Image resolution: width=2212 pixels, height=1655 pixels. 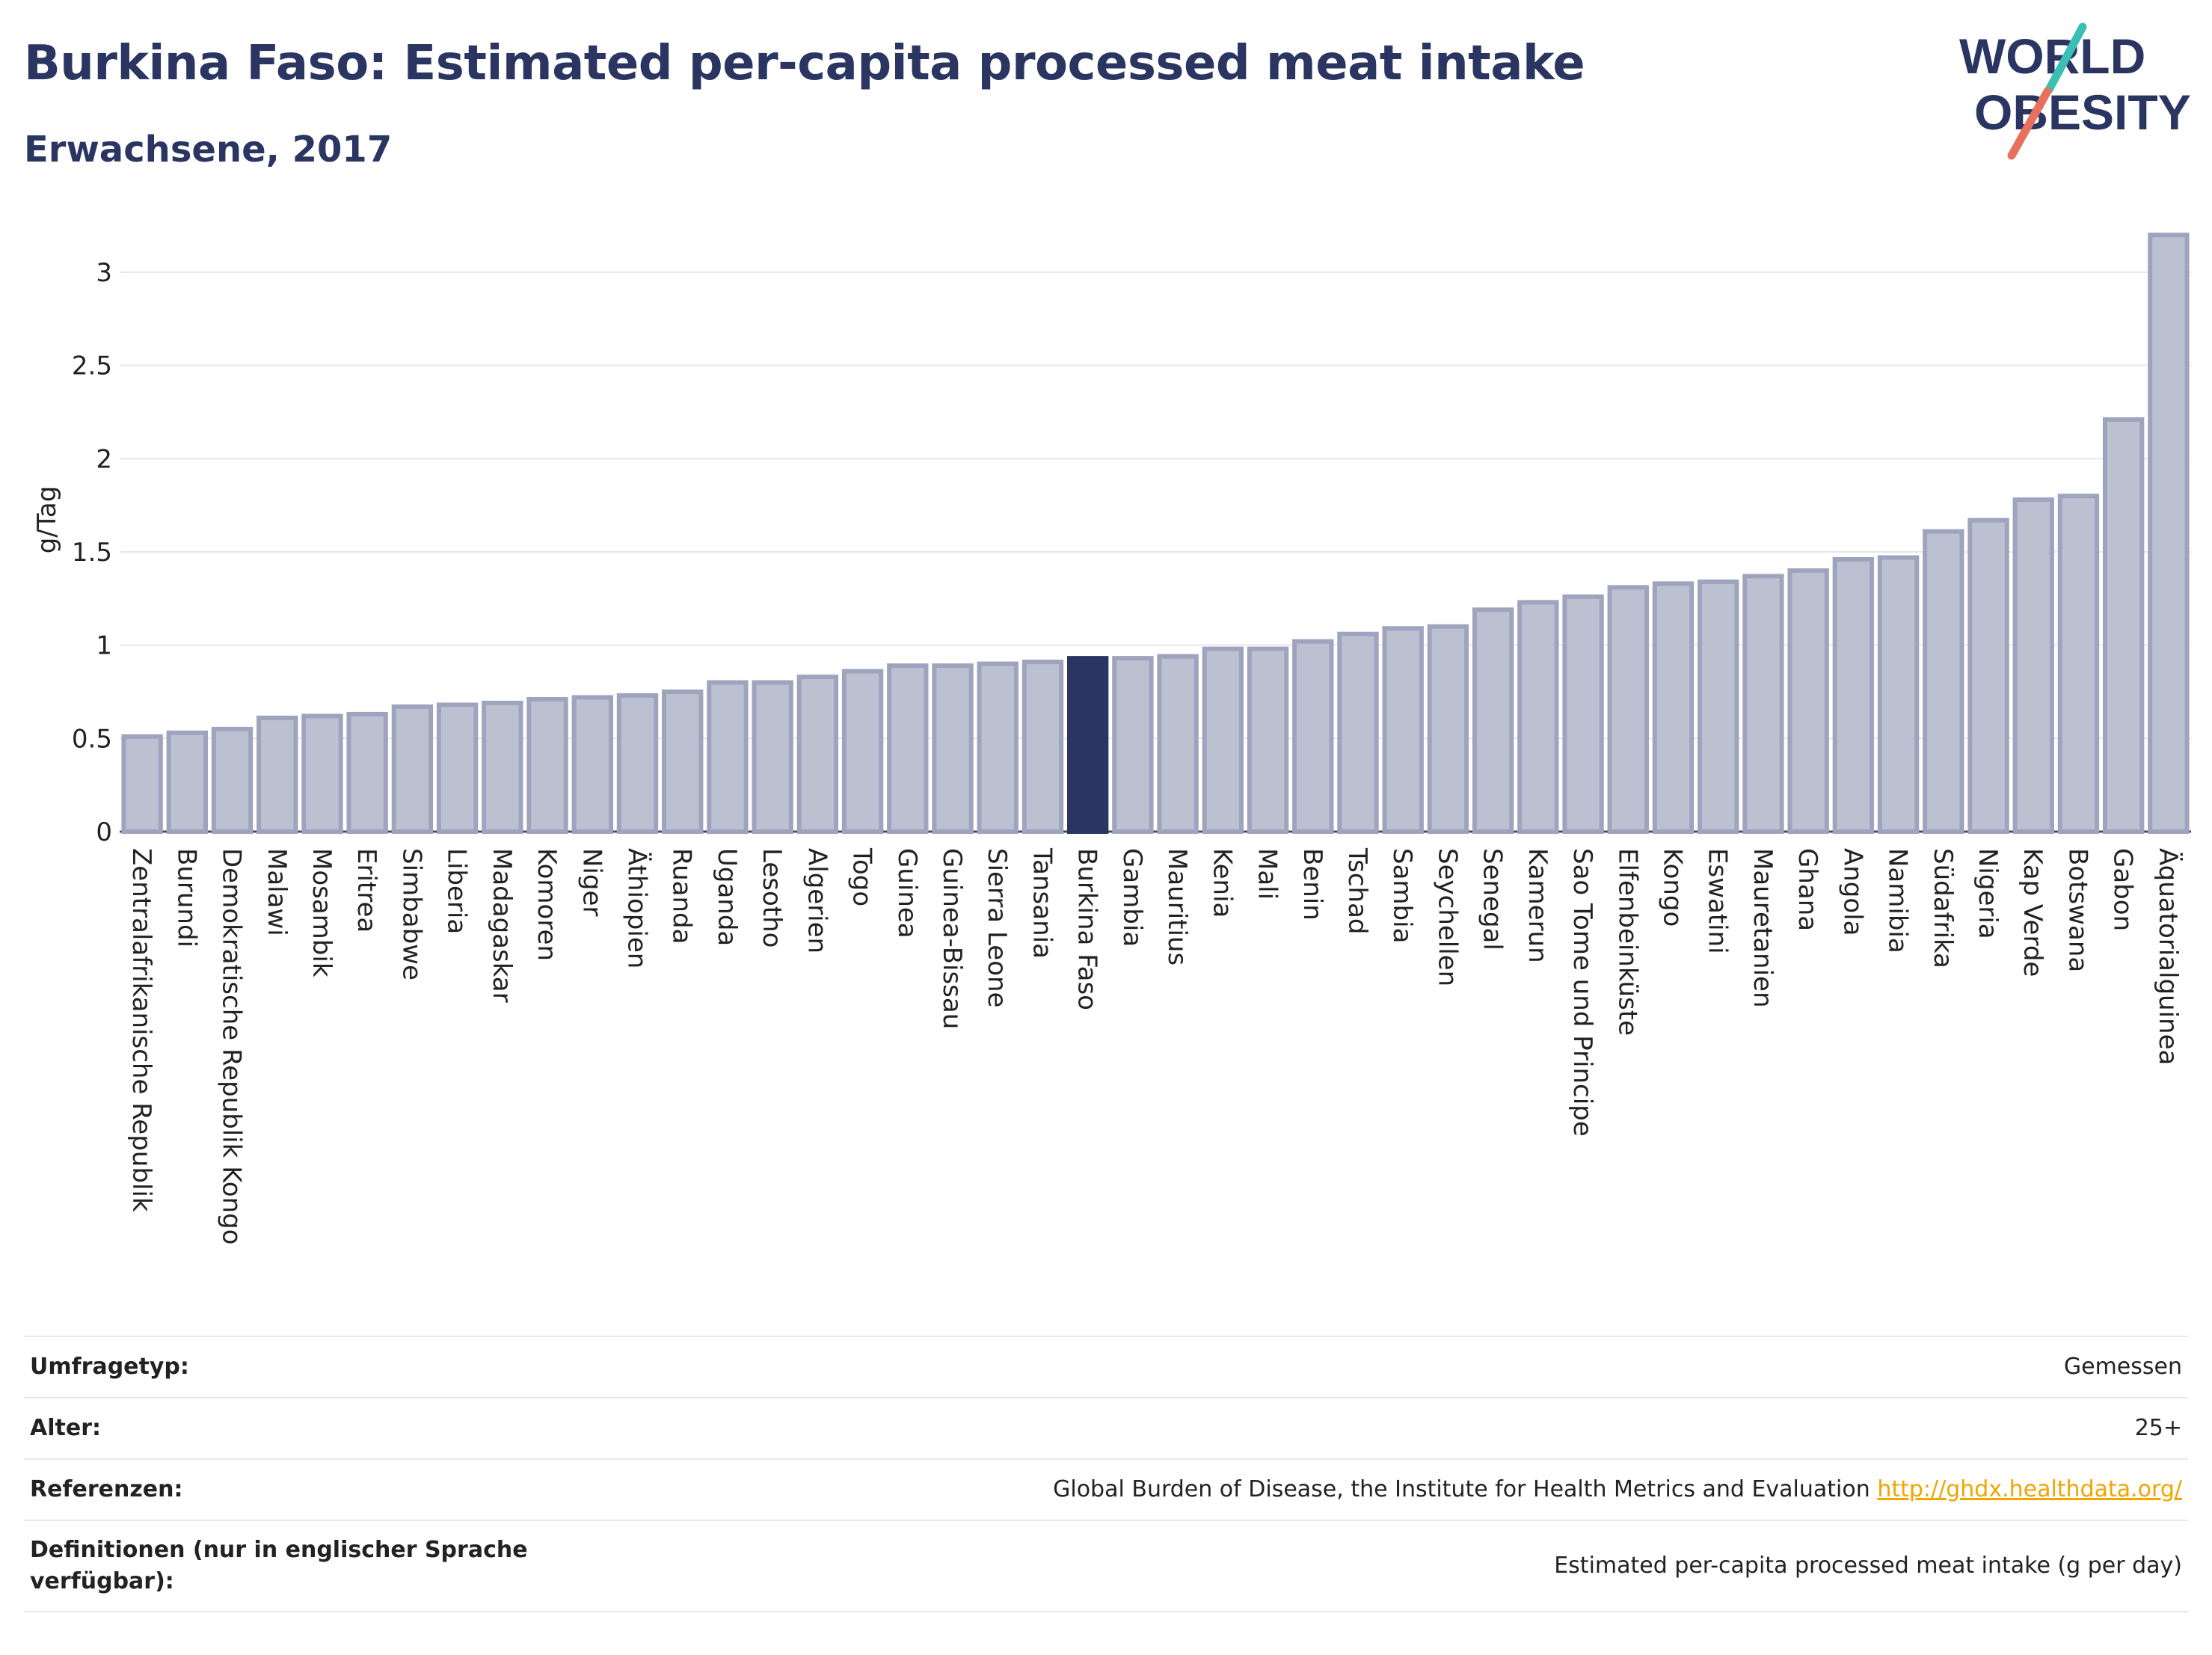 What do you see at coordinates (366, 890) in the screenshot?
I see `x-tick-label: Eritrea` at bounding box center [366, 890].